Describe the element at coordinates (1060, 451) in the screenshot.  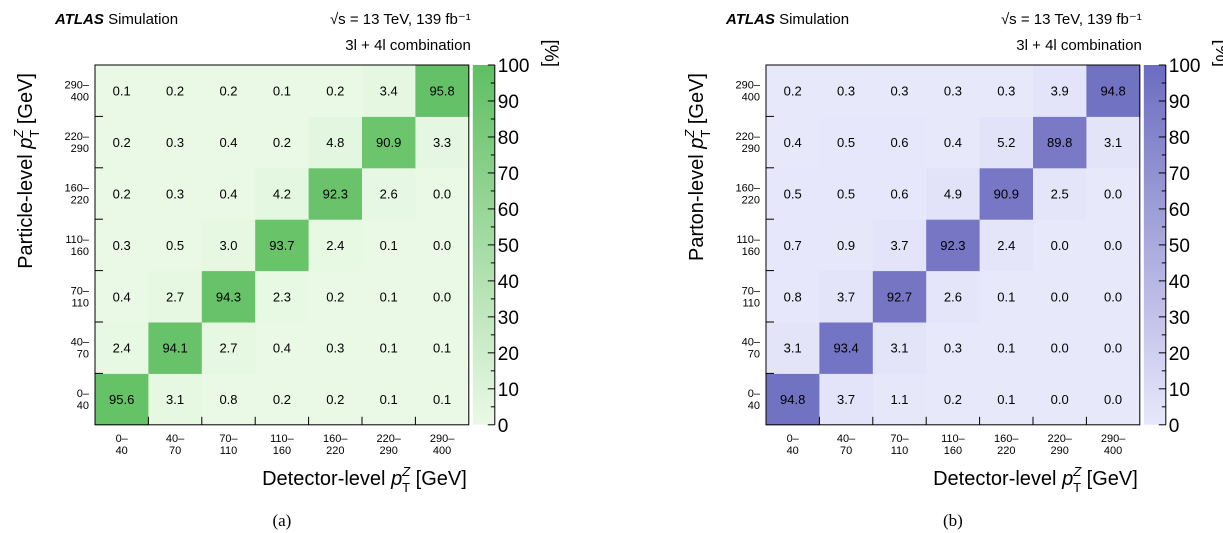
I see `x-tick-label: 290` at that location.